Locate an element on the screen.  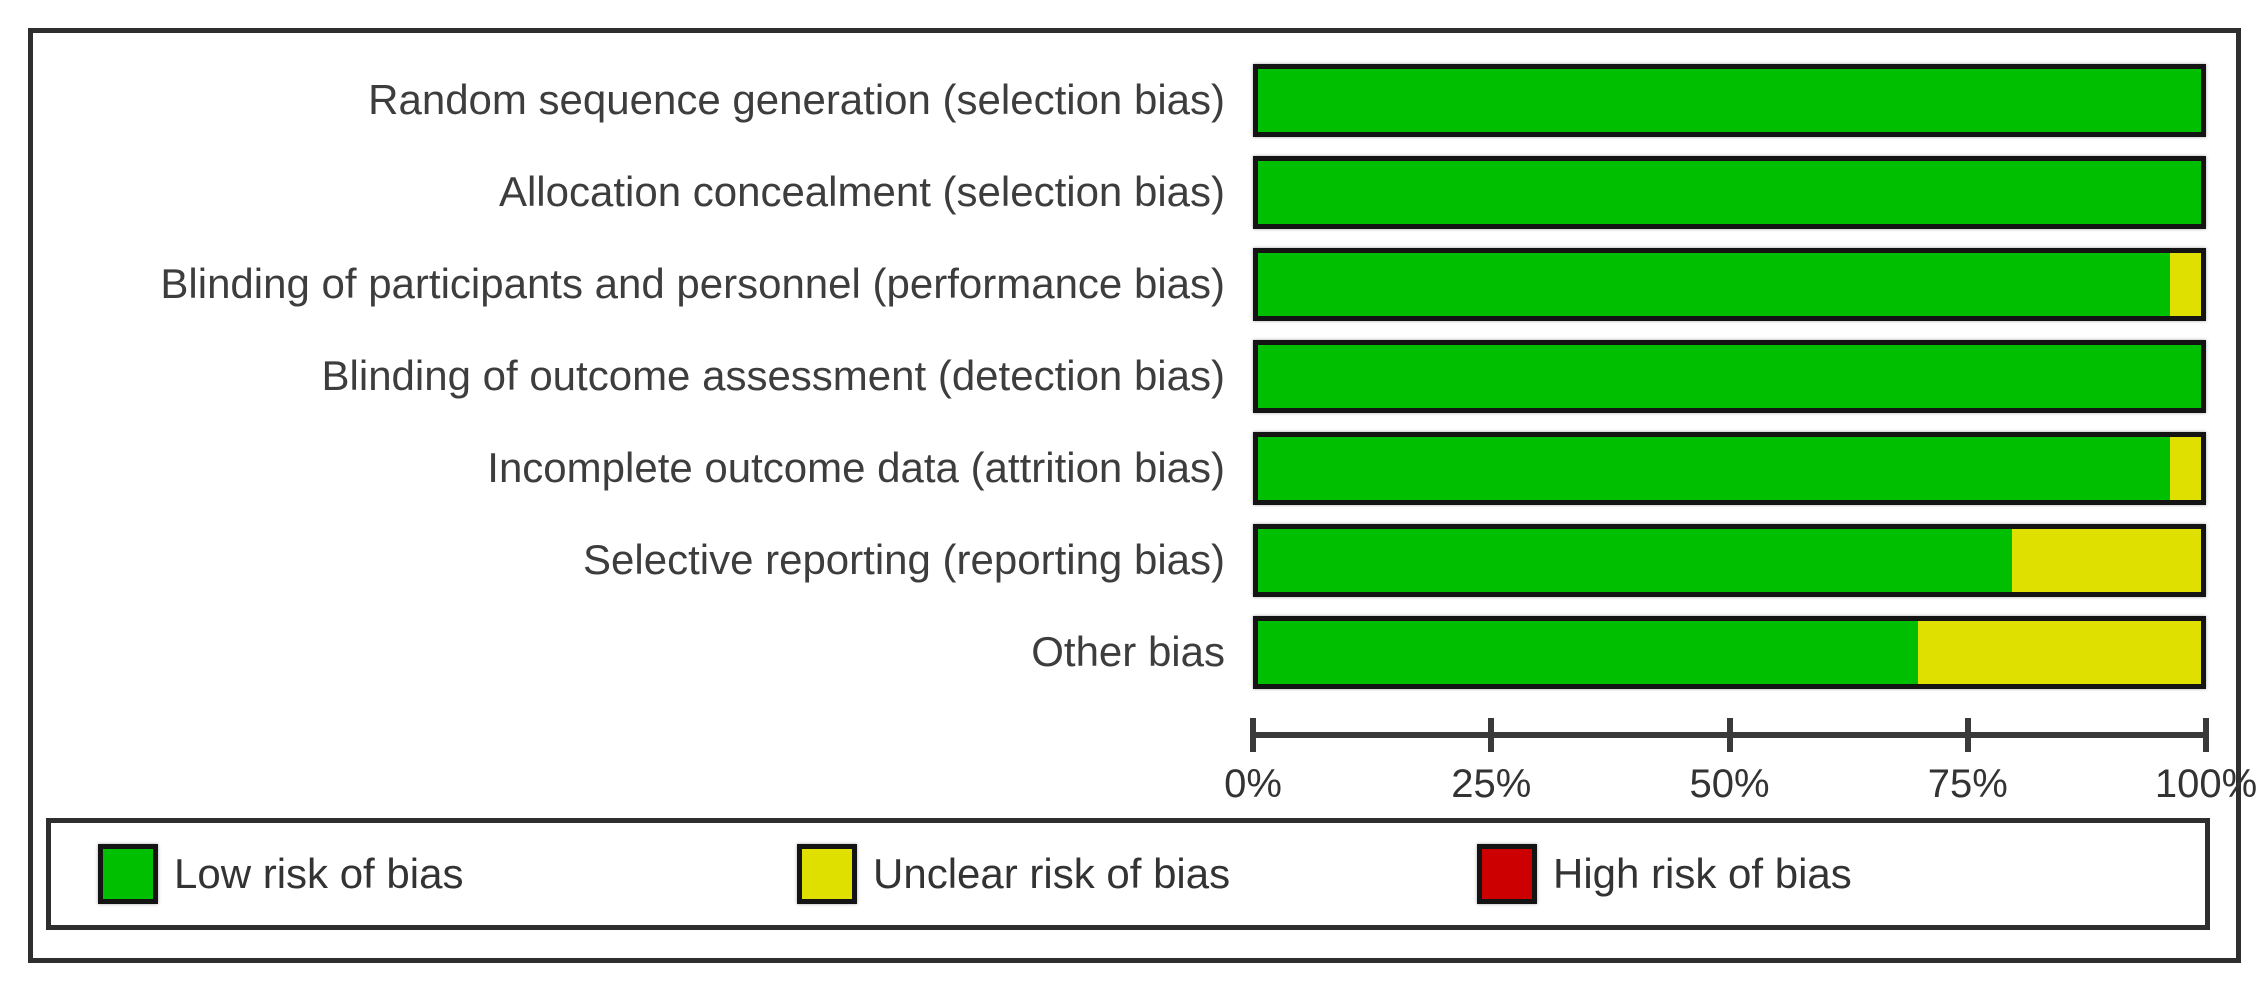
legend-item: Unclear risk of bias is located at coordinates (1013, 874).